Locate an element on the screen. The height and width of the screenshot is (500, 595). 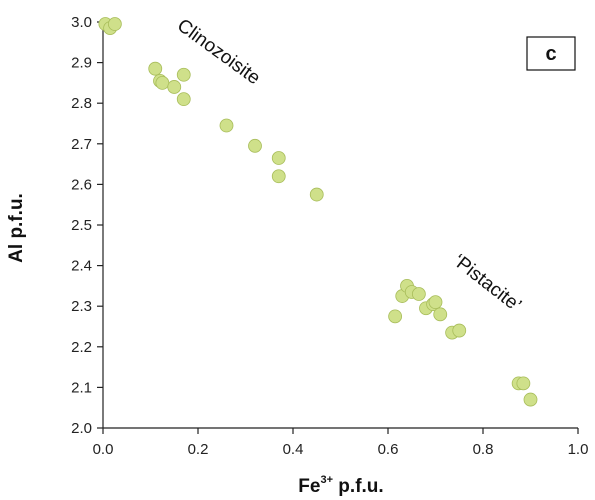
y-tick-label: 2.5 is located at coordinates (81, 225).